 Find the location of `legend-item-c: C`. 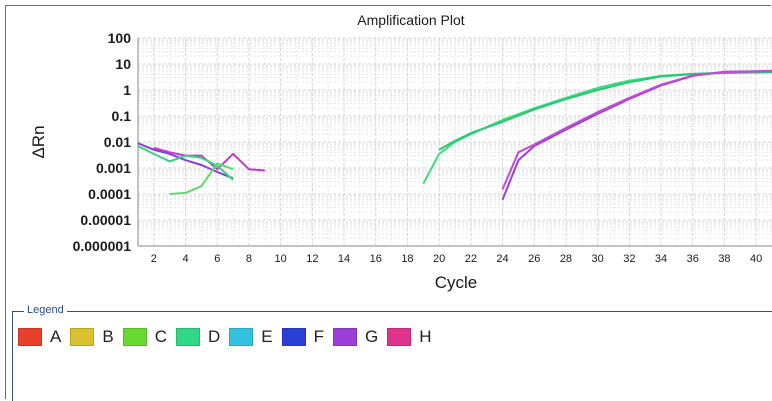

legend-item-c: C is located at coordinates (145, 337).